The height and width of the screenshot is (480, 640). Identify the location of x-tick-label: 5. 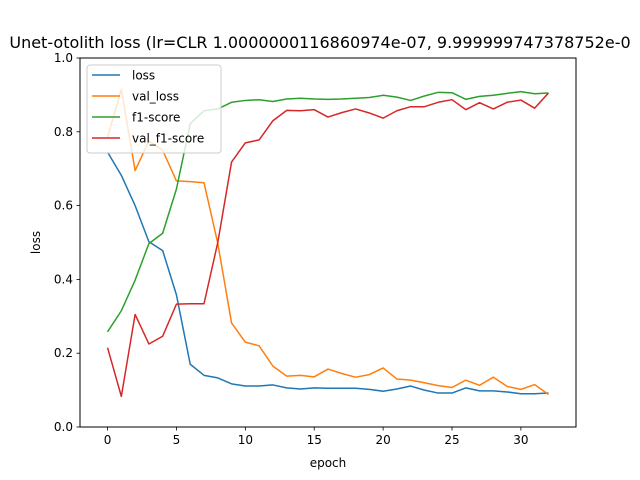
(177, 440).